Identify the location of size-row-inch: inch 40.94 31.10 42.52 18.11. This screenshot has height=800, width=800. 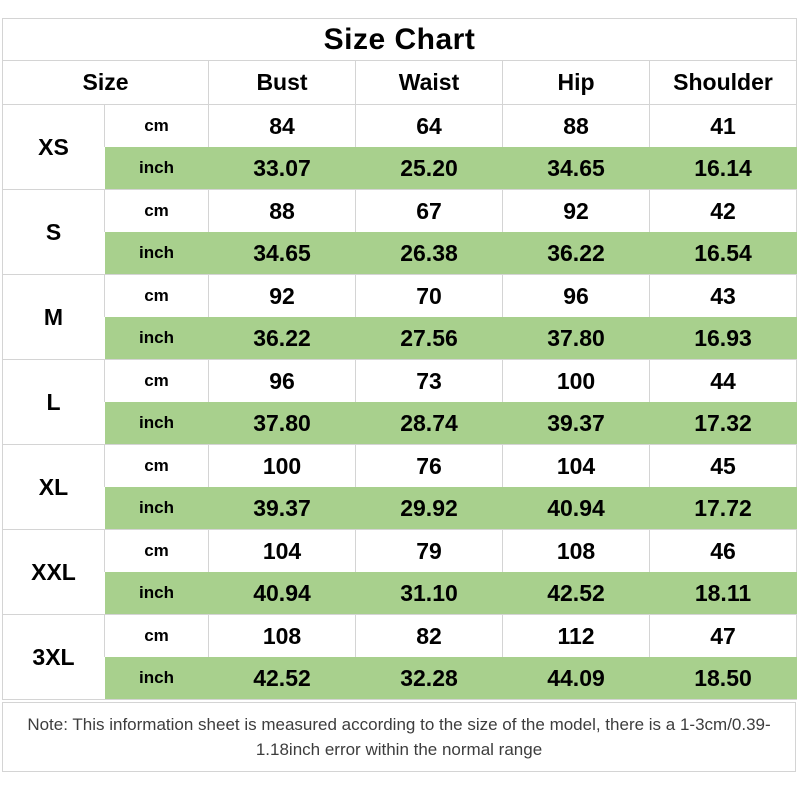
(400, 593).